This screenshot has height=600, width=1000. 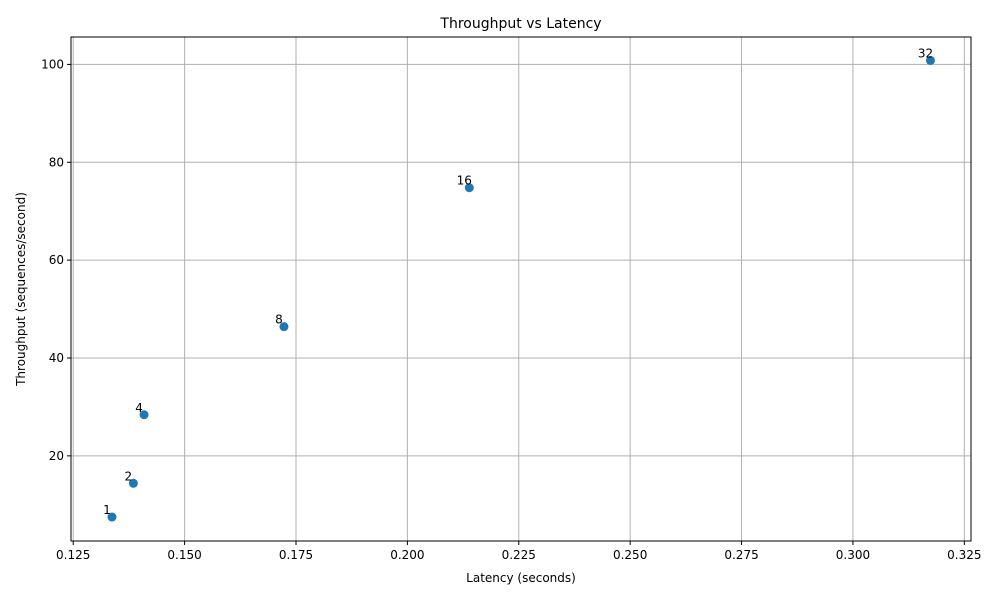 I want to click on data-point-label: 2, so click(x=129, y=476).